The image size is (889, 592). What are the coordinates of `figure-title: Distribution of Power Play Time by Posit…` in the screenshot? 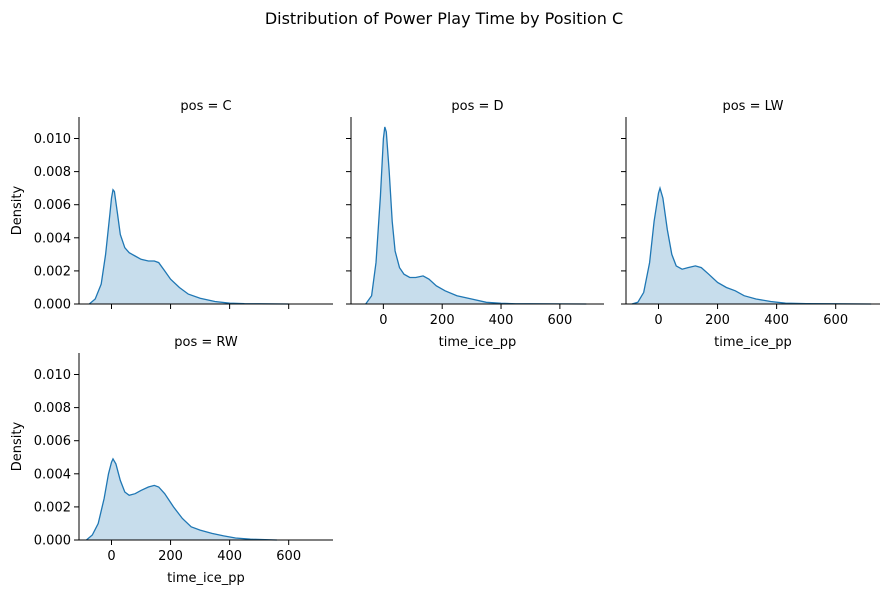 It's located at (444, 18).